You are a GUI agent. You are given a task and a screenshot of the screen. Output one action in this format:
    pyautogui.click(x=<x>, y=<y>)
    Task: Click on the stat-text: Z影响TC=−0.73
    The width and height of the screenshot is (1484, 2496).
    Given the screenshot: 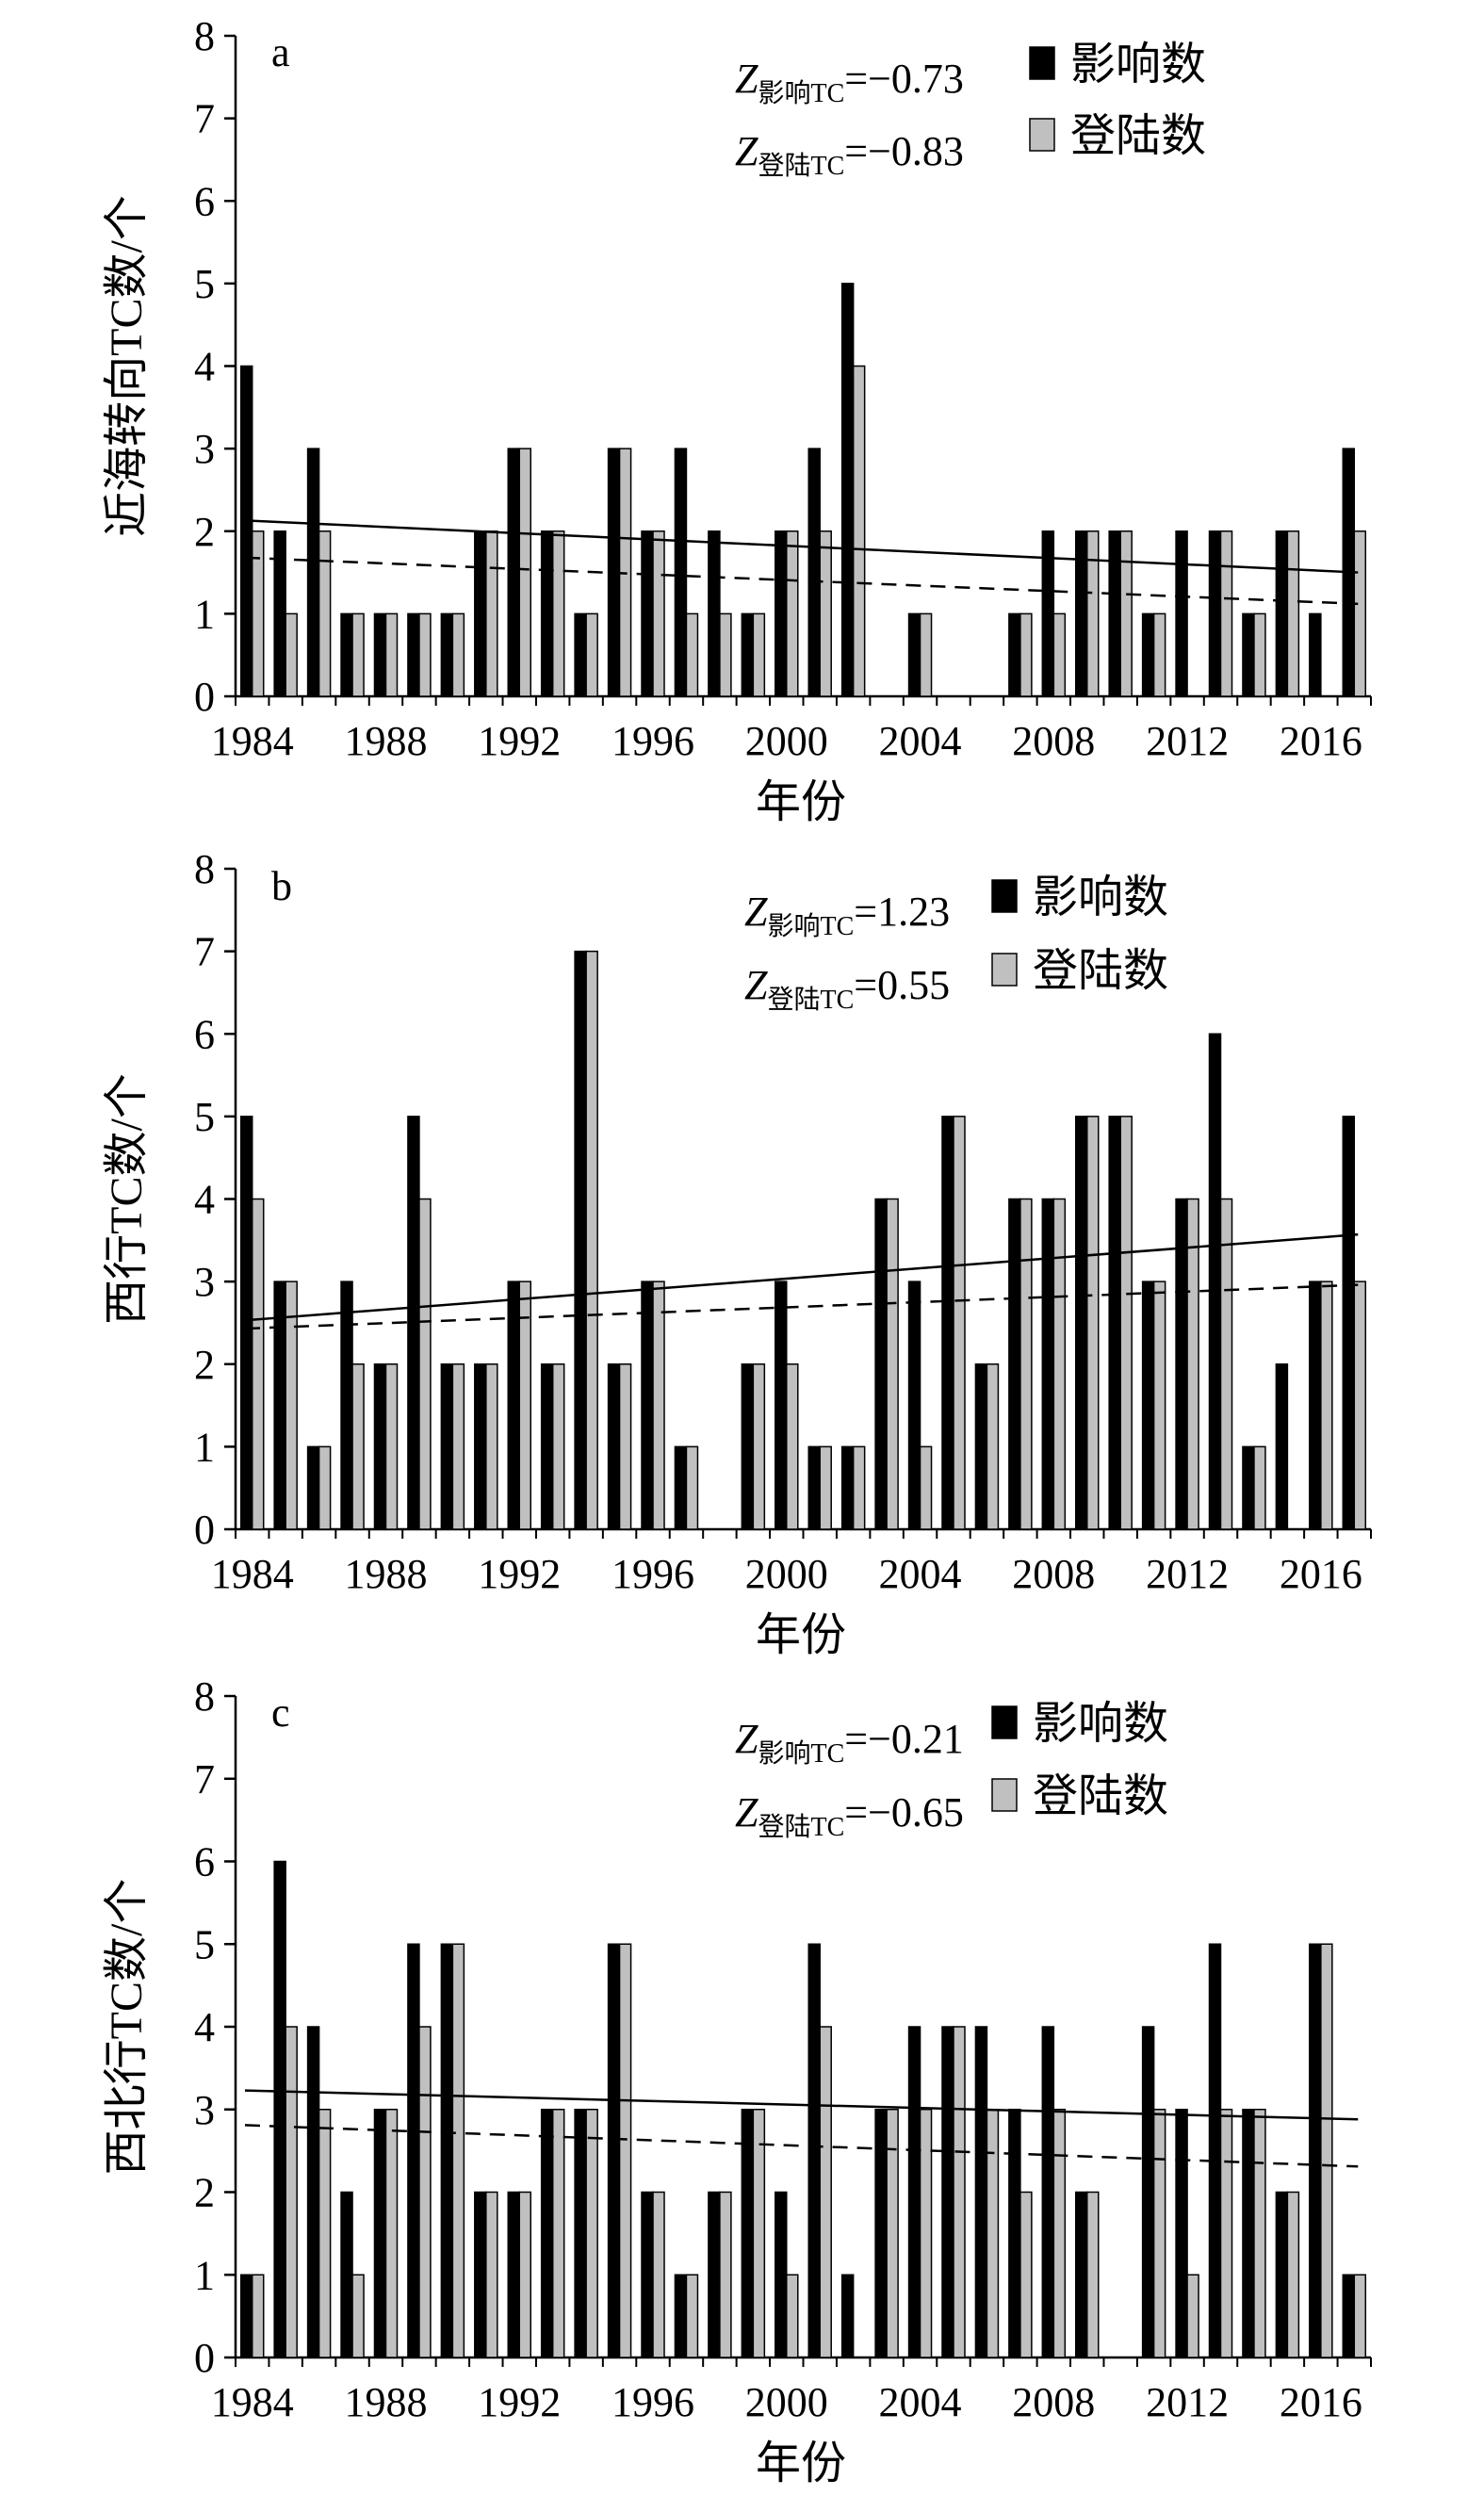 What is the action you would take?
    pyautogui.click(x=849, y=82)
    